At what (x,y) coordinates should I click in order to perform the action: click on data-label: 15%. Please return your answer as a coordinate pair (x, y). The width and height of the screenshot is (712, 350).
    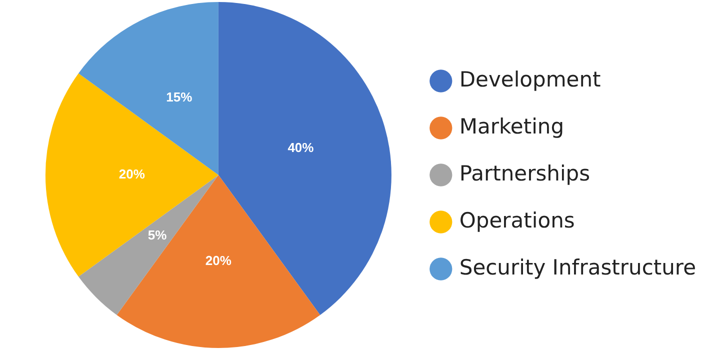
    Looking at the image, I should click on (179, 97).